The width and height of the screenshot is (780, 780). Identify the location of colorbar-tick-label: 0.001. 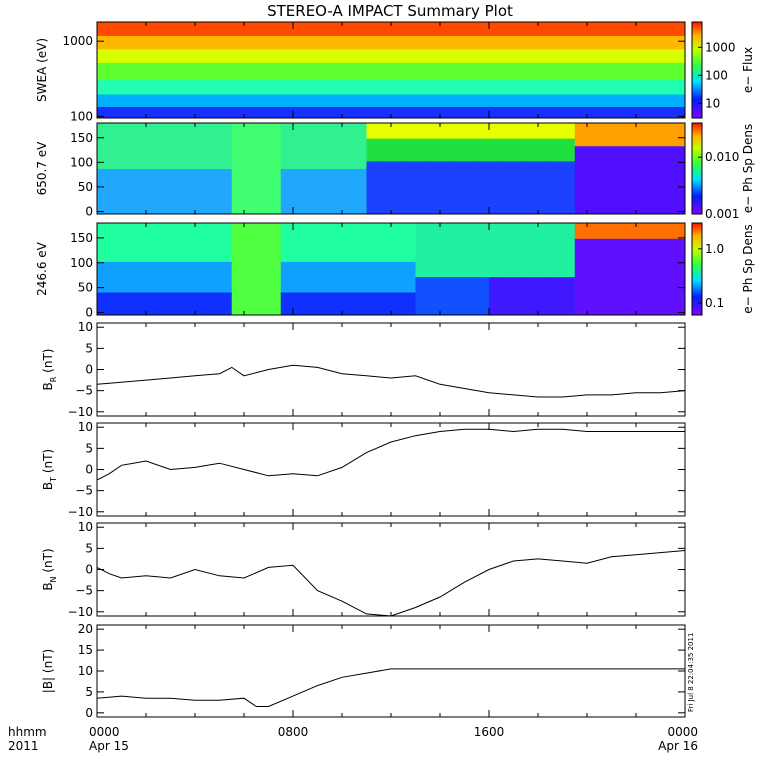
(722, 214).